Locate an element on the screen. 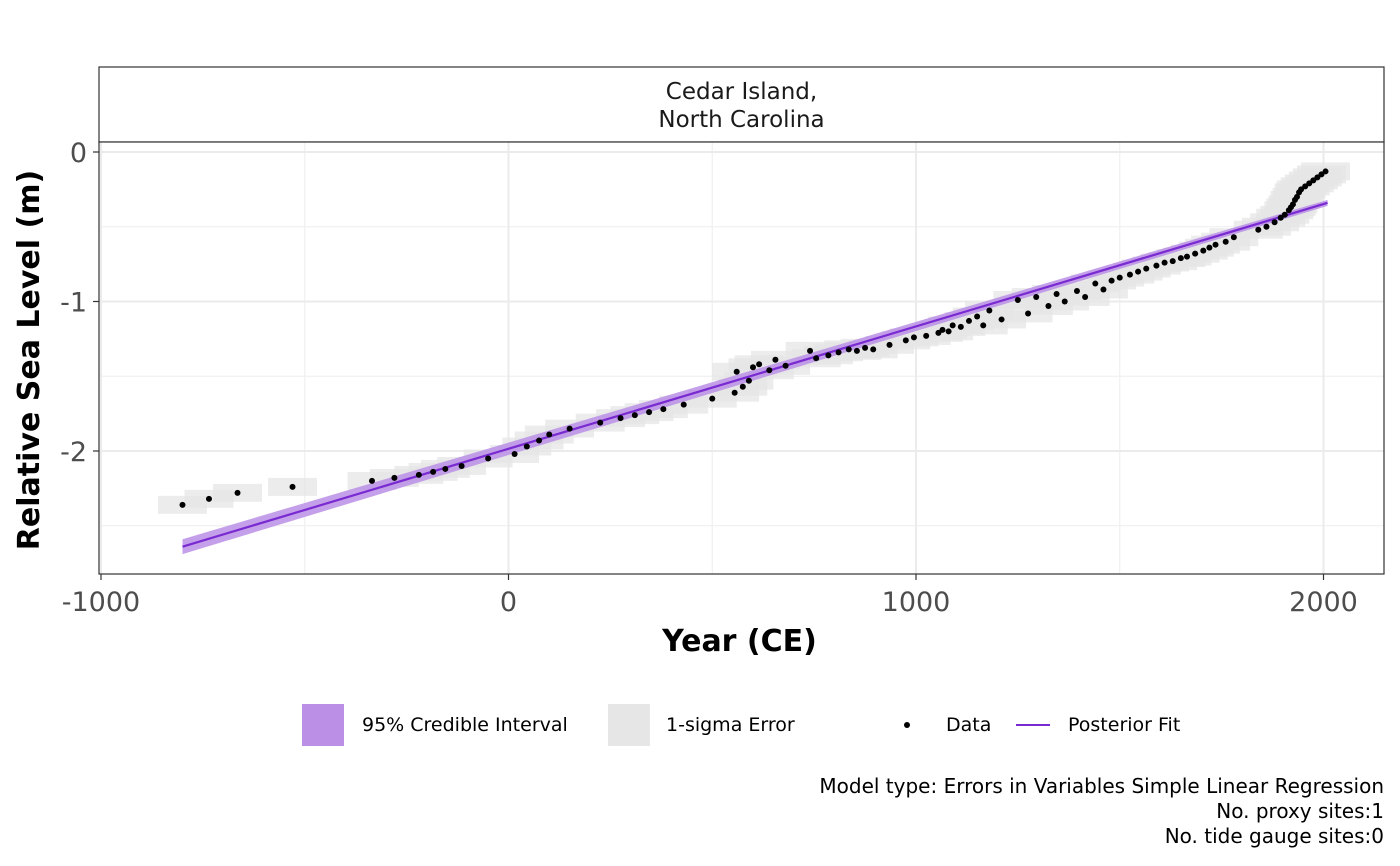 The width and height of the screenshot is (1400, 866). x-tick-label: 2000 is located at coordinates (1323, 602).